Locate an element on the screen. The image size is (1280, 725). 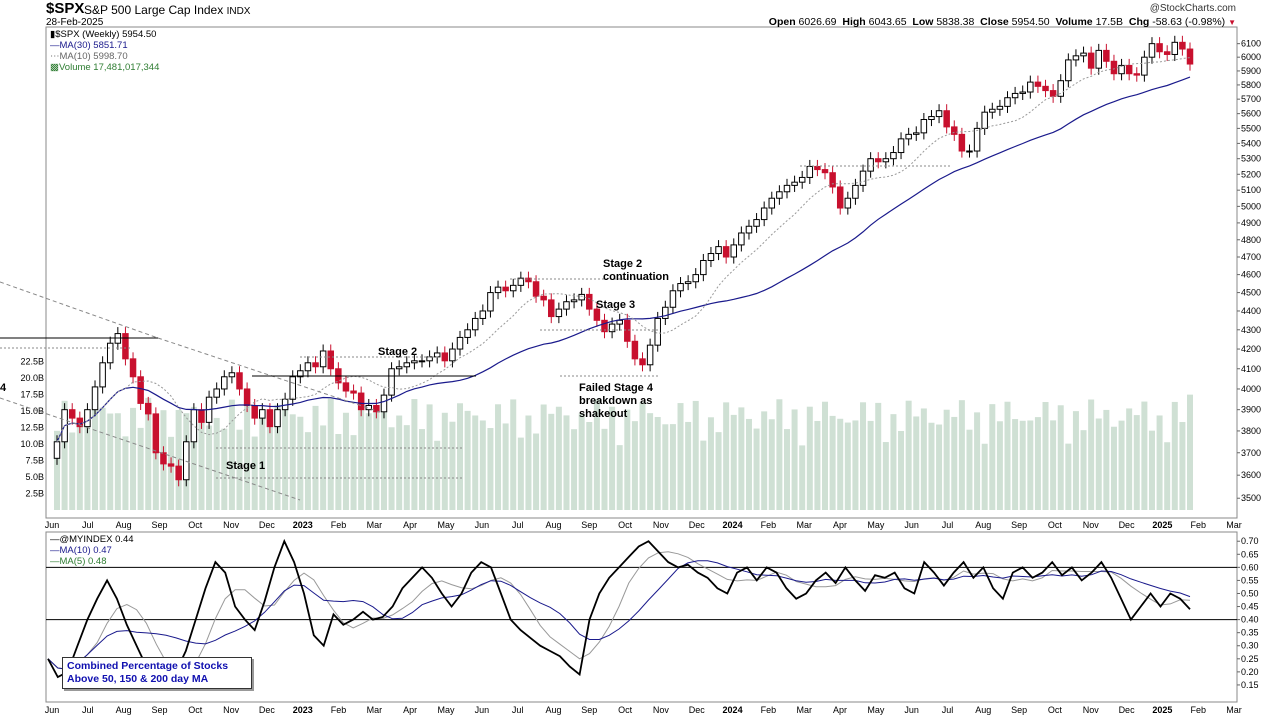
volume-tick-label: 5.0B is located at coordinates (34, 477).